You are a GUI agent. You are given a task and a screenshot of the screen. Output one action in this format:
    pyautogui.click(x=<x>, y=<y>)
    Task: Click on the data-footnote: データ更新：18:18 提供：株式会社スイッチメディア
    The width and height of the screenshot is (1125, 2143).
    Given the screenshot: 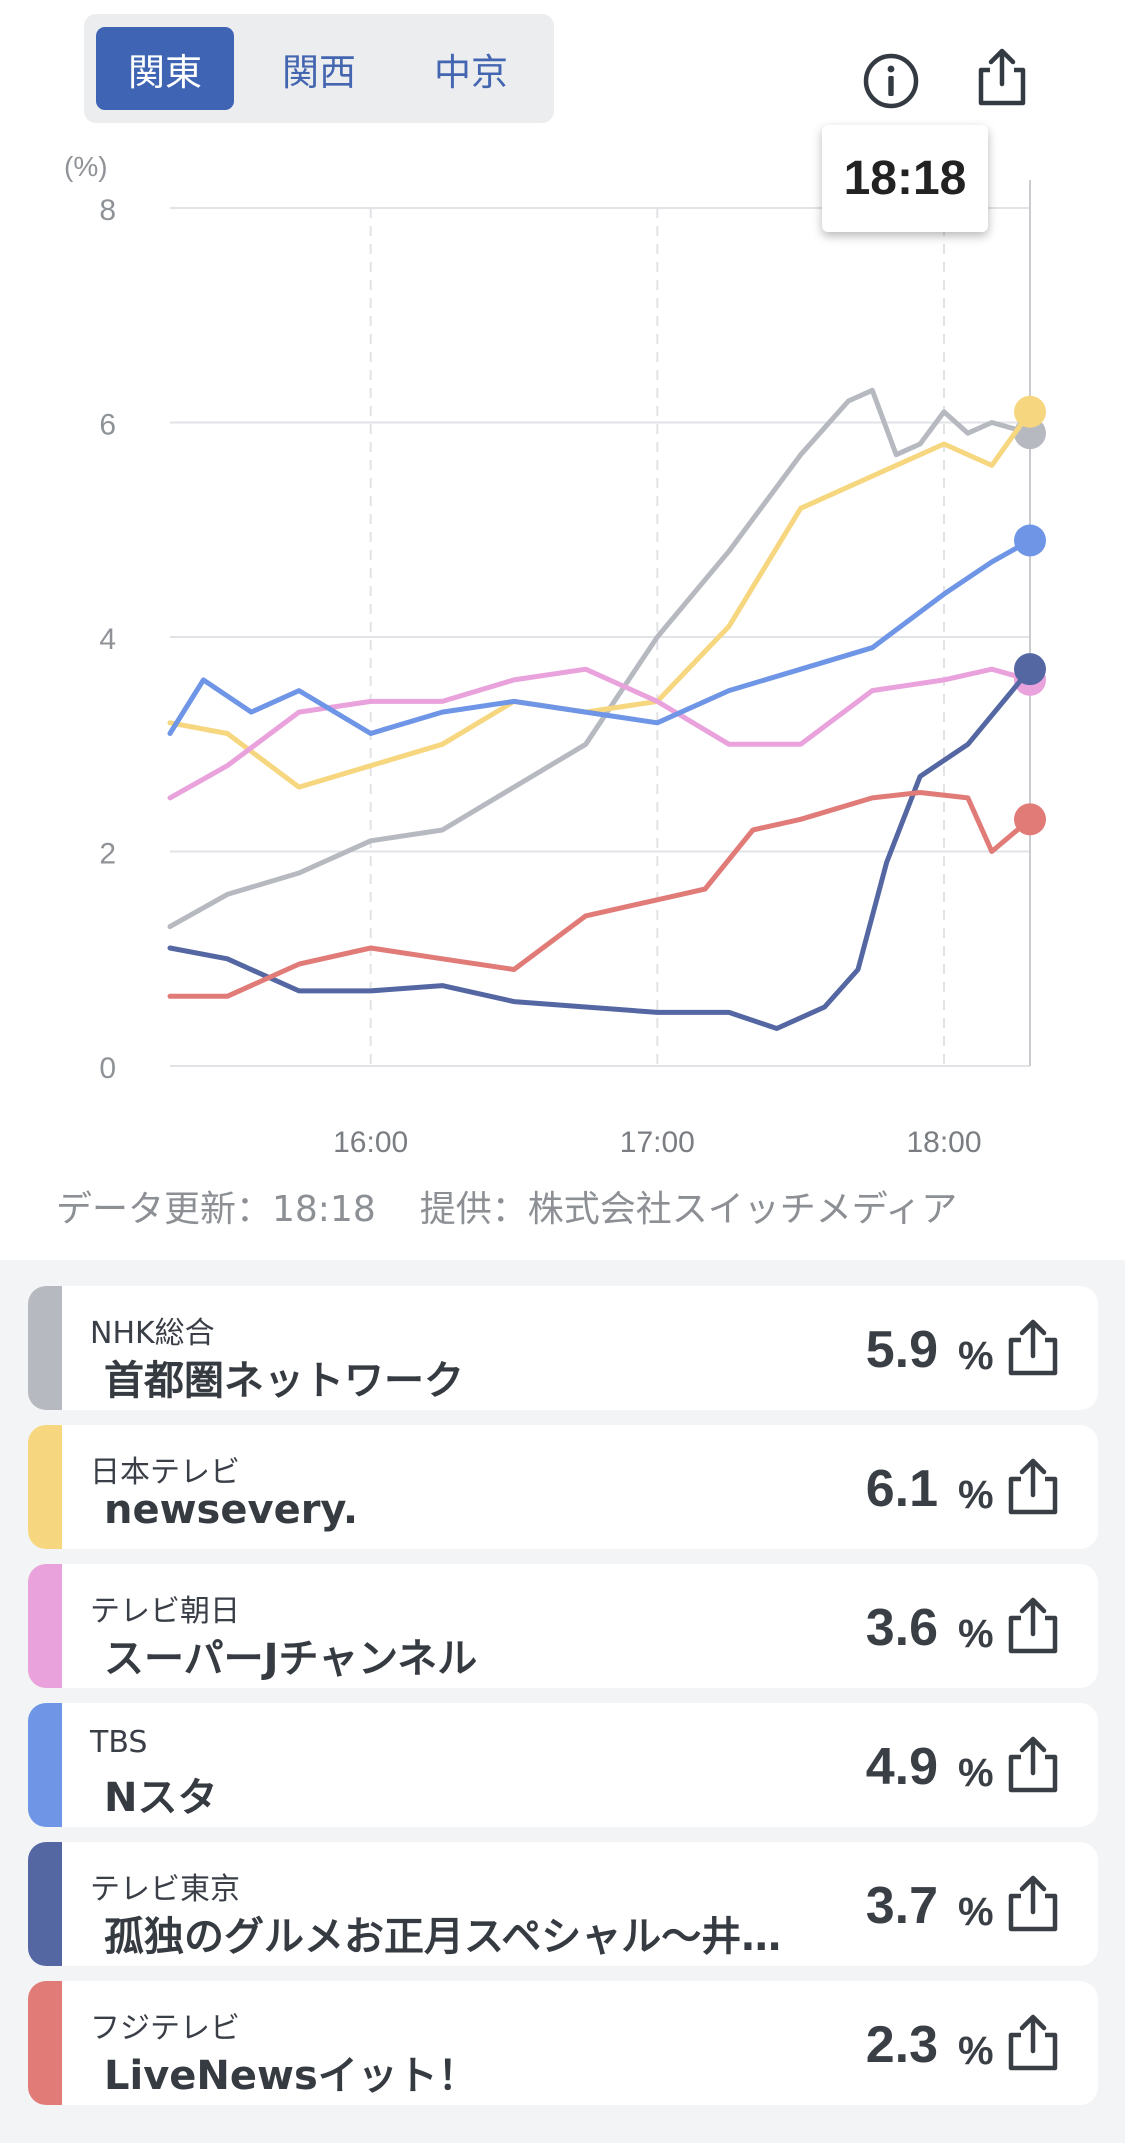 What is the action you would take?
    pyautogui.click(x=528, y=1206)
    